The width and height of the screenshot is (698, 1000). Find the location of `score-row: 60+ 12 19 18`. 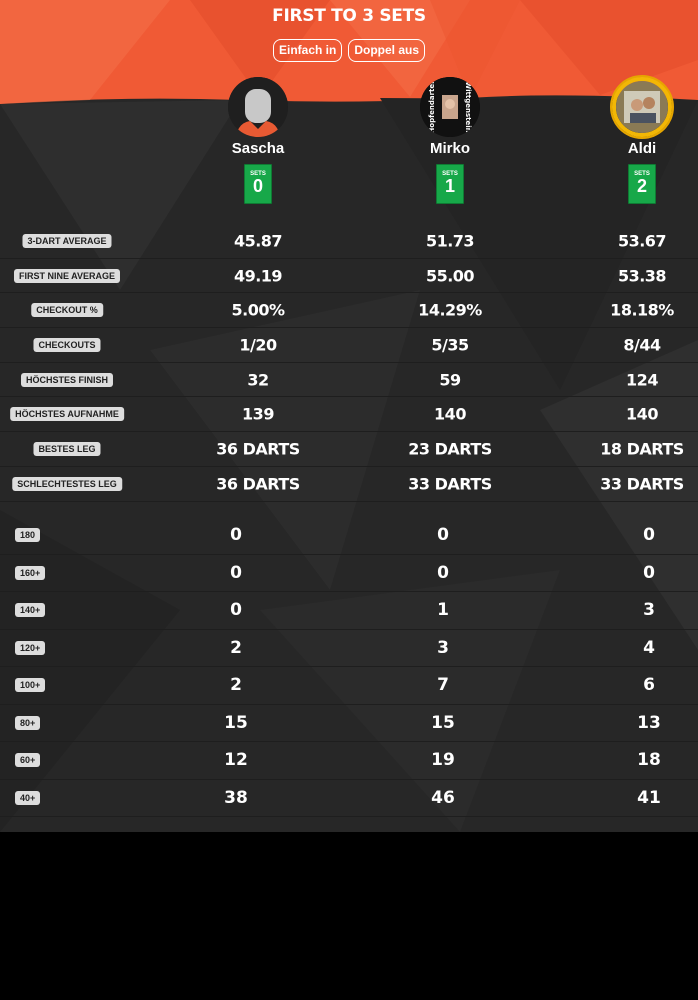

score-row: 60+ 12 19 18 is located at coordinates (349, 761).